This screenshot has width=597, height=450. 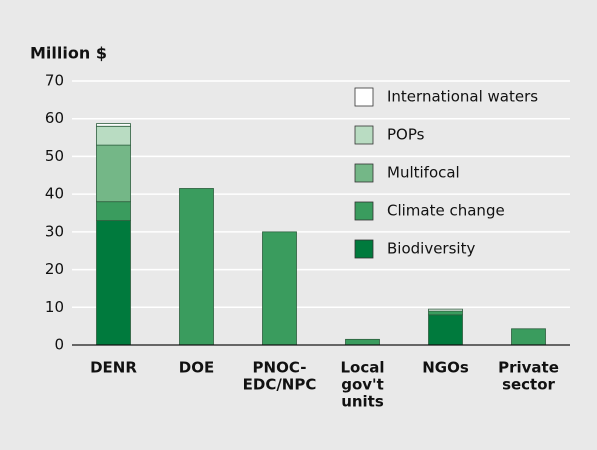 I want to click on legend-label: International waters, so click(x=462, y=97).